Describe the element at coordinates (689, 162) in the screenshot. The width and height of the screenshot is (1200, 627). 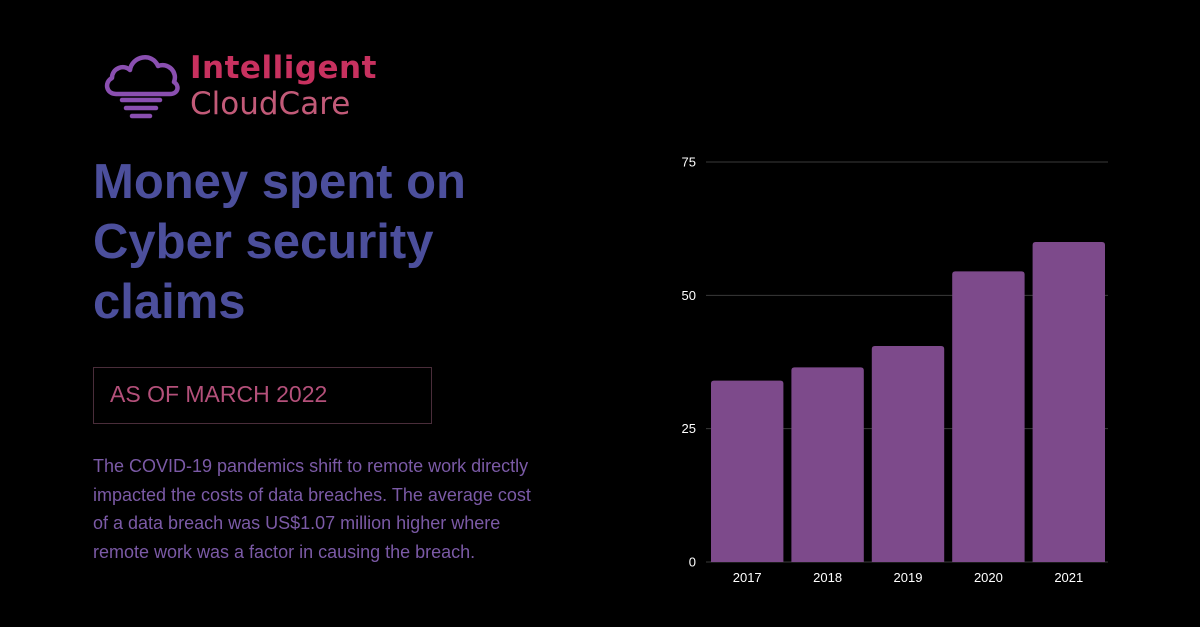
I see `y-tick-label: 75` at that location.